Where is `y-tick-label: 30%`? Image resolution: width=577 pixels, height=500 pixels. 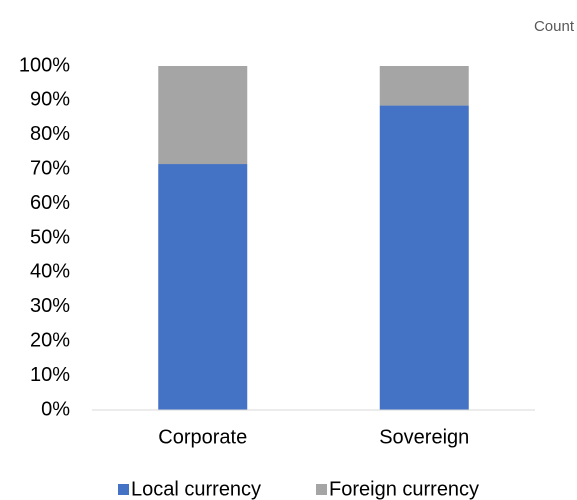
y-tick-label: 30% is located at coordinates (50, 306).